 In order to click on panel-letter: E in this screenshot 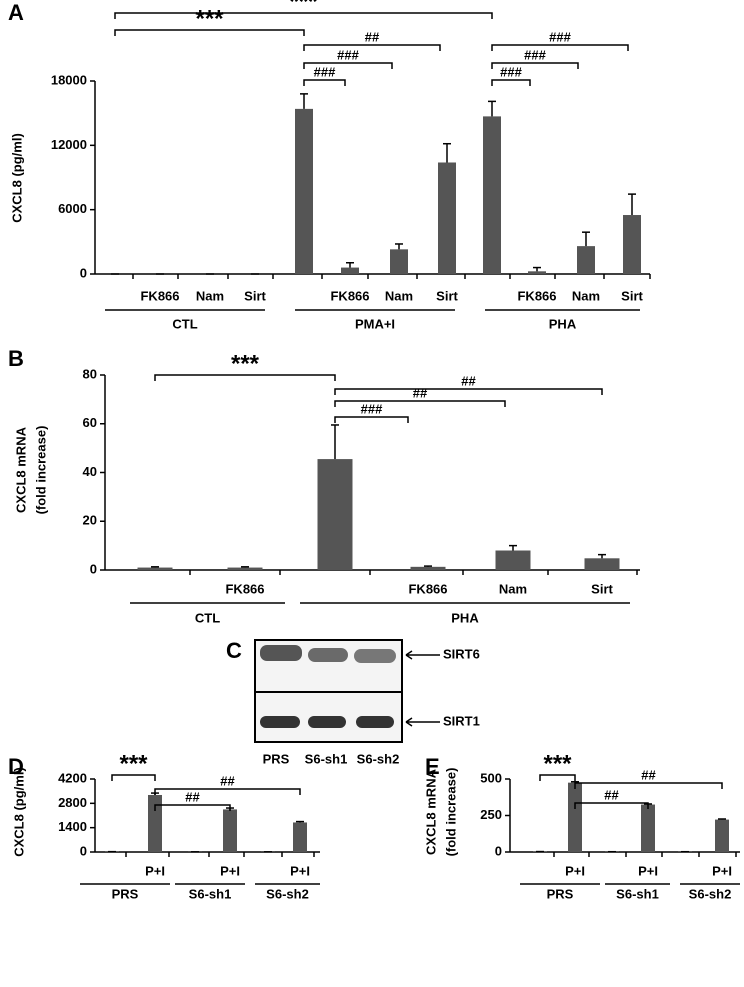, I will do `click(432, 766)`.